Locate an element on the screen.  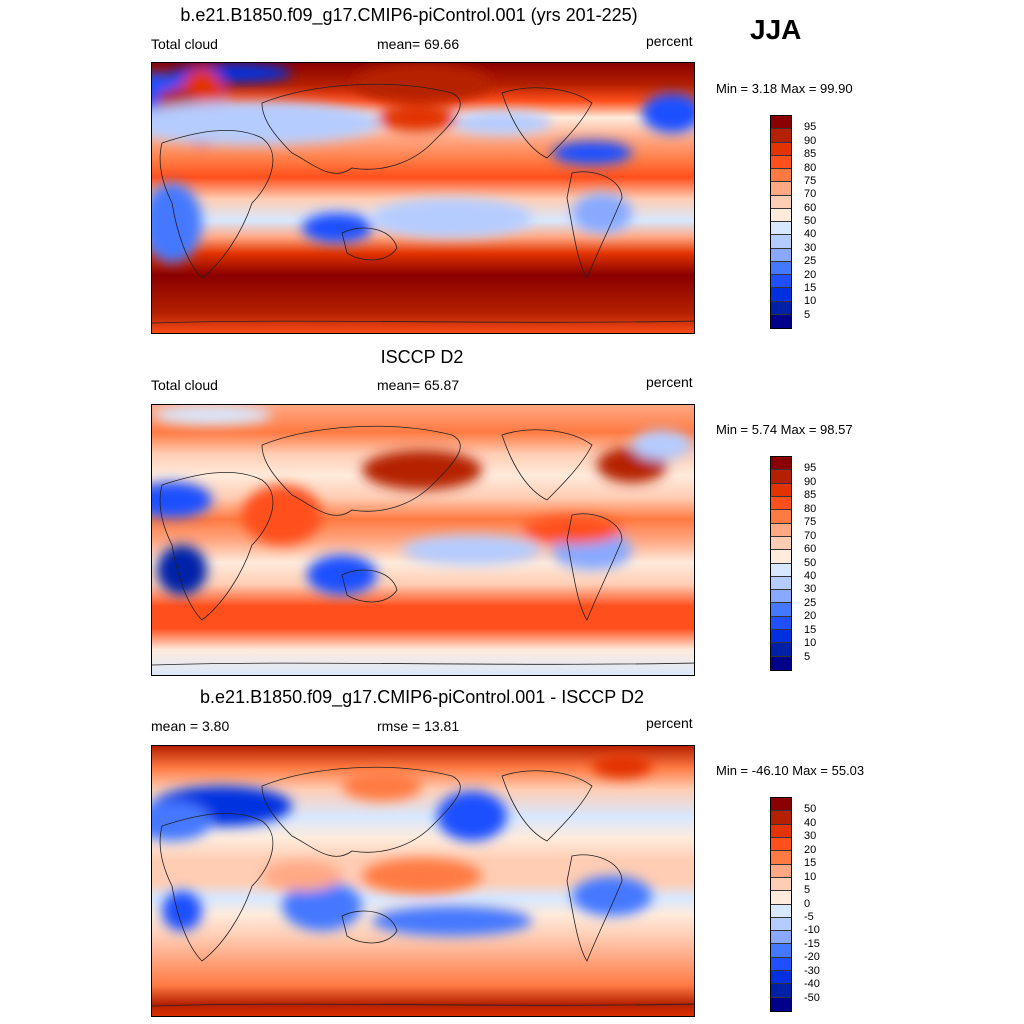
colorbar-tick-label: 90 is located at coordinates (810, 481).